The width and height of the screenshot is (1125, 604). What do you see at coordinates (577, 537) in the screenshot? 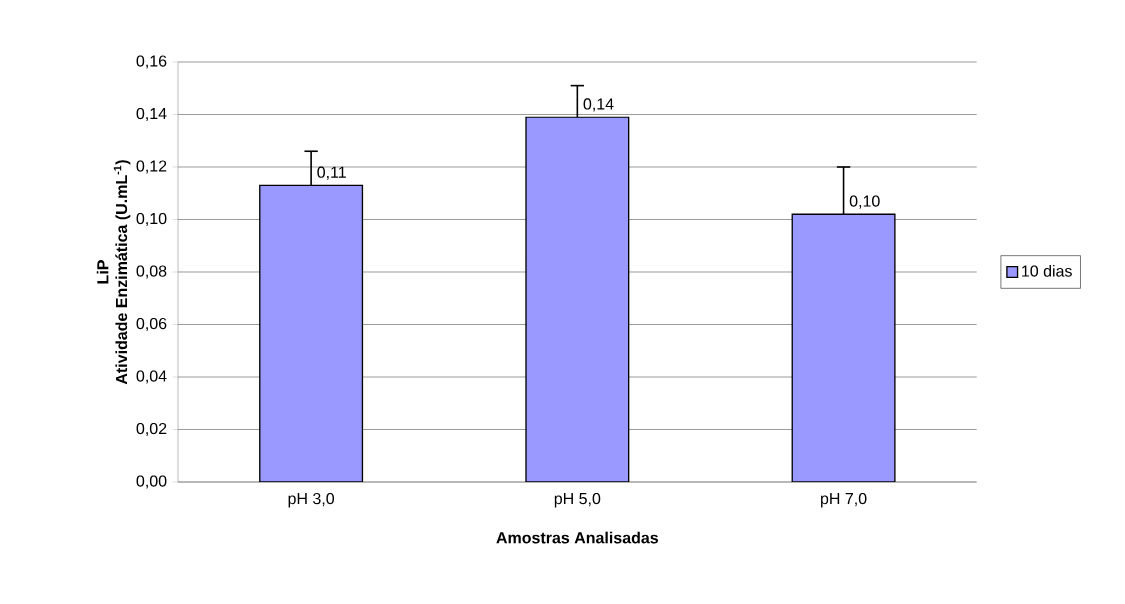
I see `x-axis-title: Amostras Analisadas` at bounding box center [577, 537].